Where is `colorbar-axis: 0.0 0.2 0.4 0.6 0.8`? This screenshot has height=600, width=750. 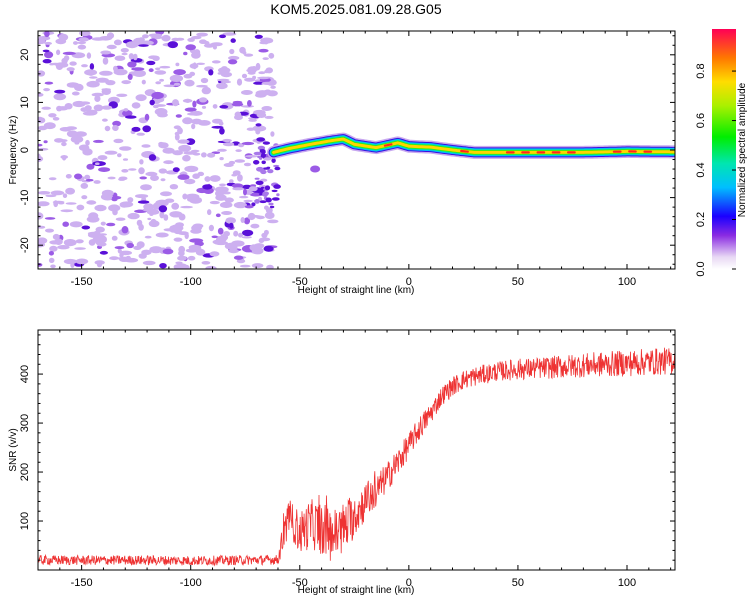 colorbar-axis: 0.0 0.2 0.4 0.6 0.8 is located at coordinates (715, 170).